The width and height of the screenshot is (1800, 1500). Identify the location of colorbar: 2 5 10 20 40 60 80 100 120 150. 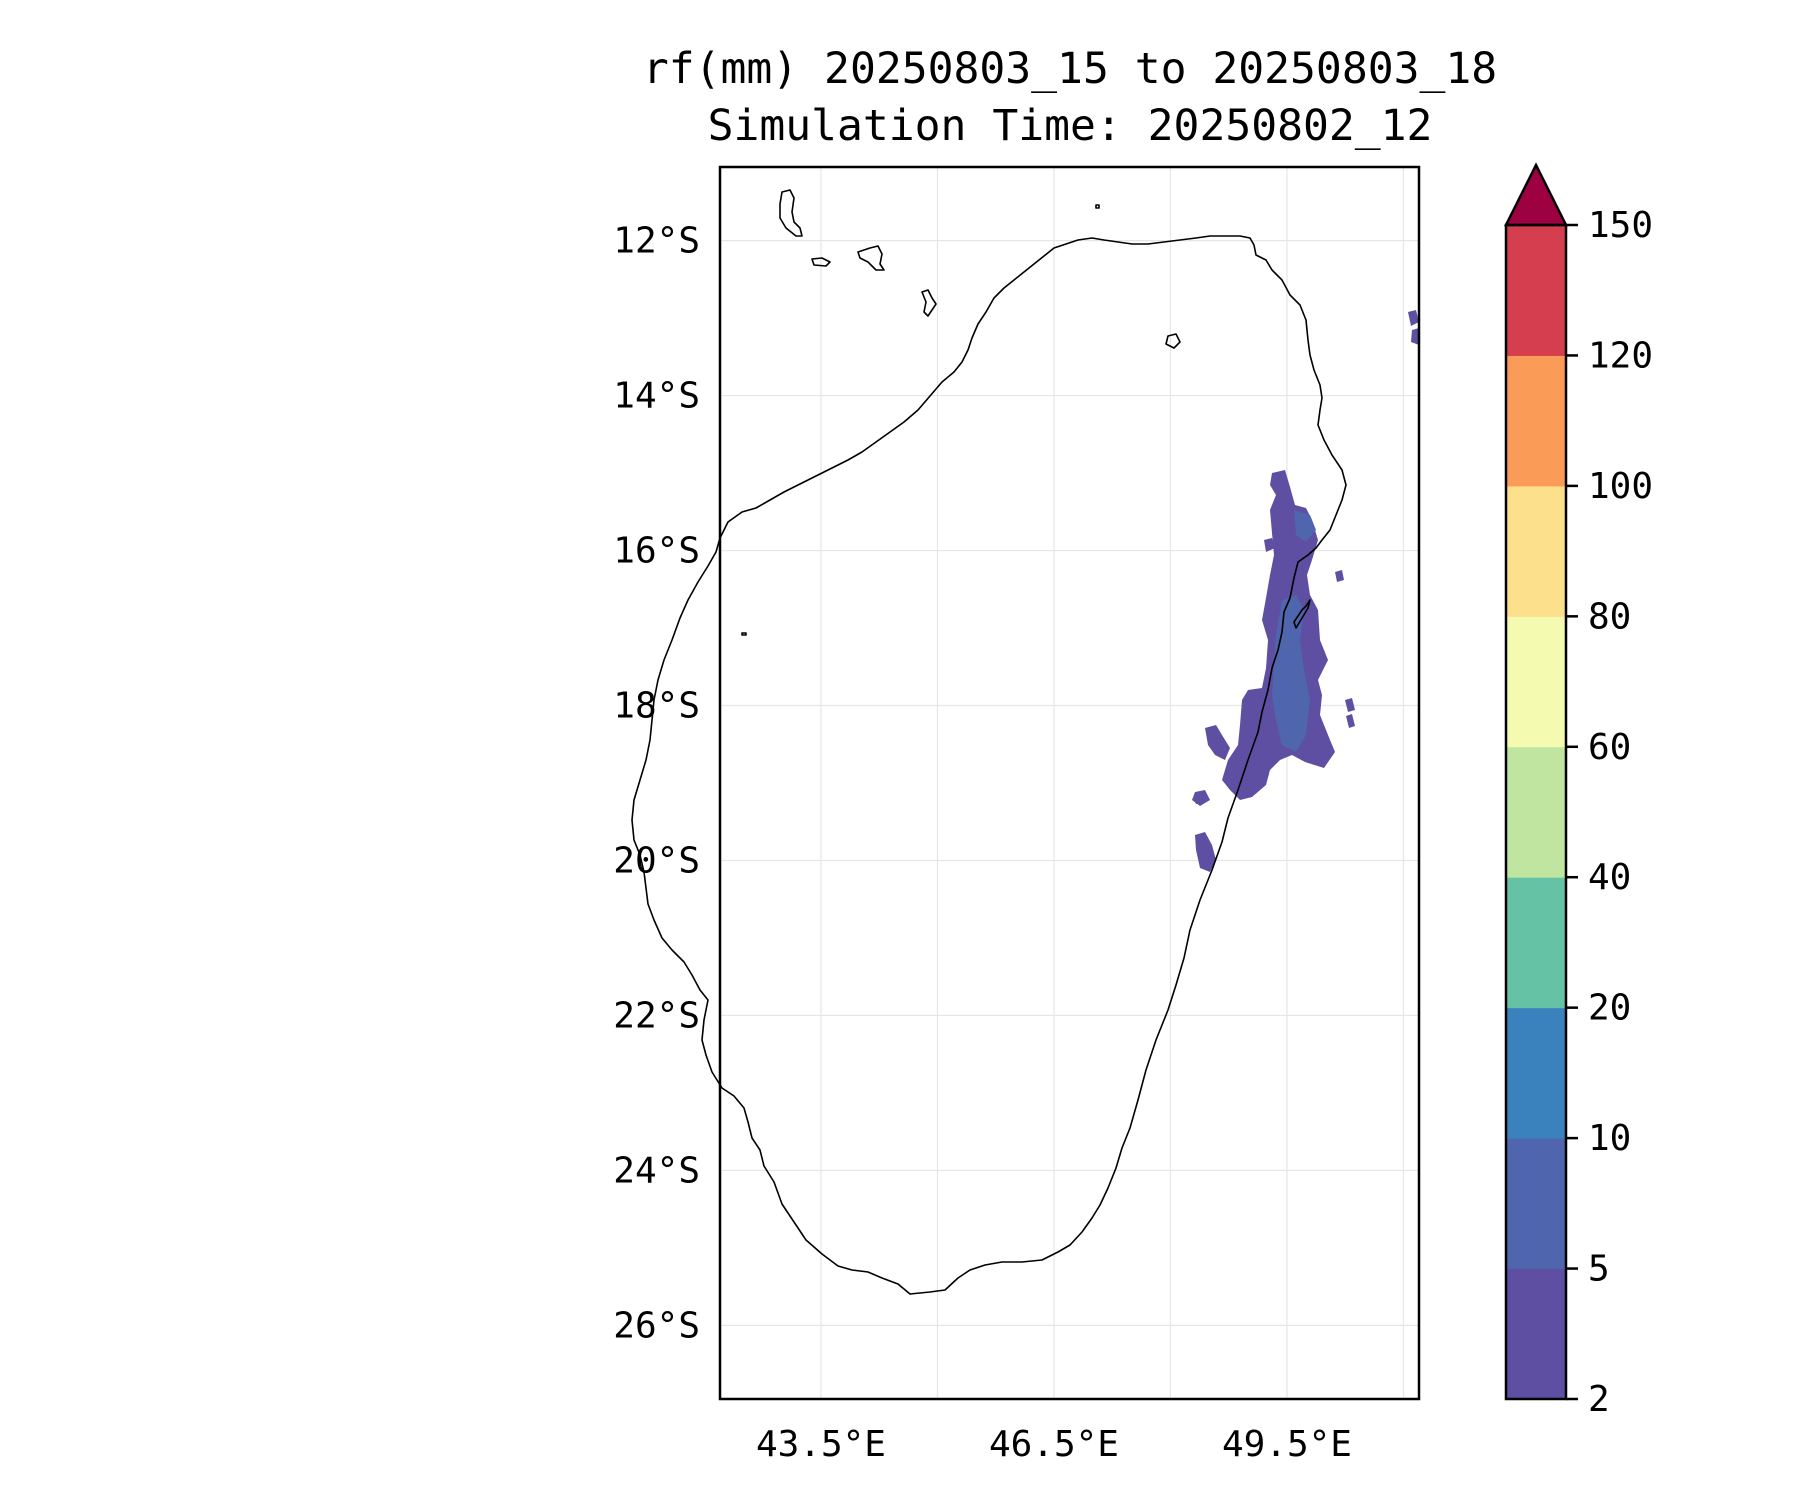
(1578, 791).